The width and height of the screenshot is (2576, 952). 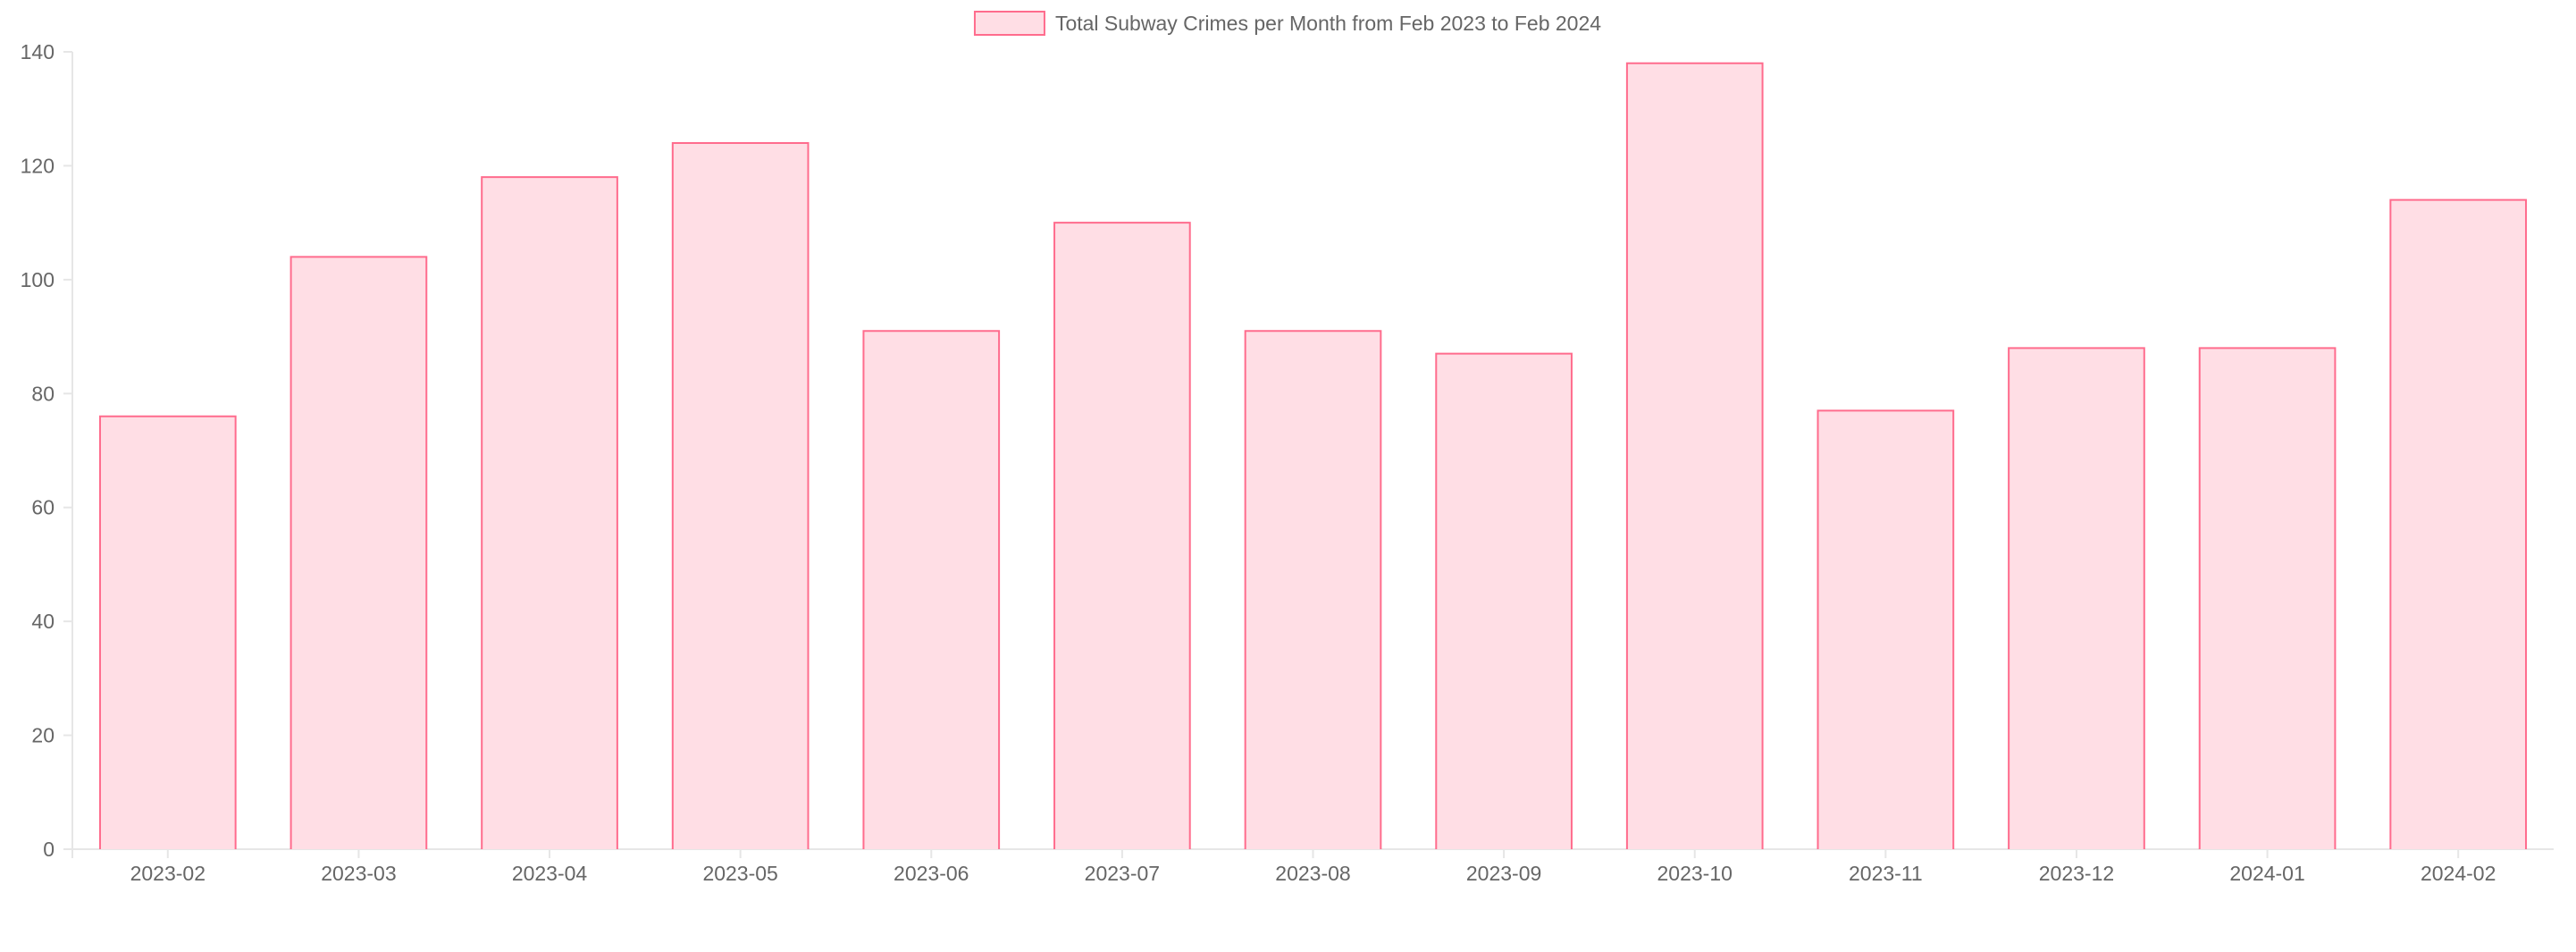 What do you see at coordinates (739, 873) in the screenshot?
I see `x-tick-label: 2023-05` at bounding box center [739, 873].